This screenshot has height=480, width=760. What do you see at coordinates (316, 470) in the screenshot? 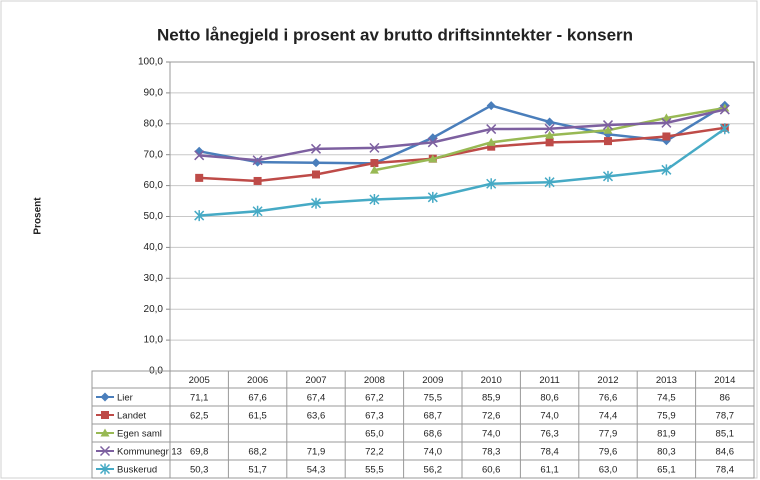
I see `table-value: 54,3` at bounding box center [316, 470].